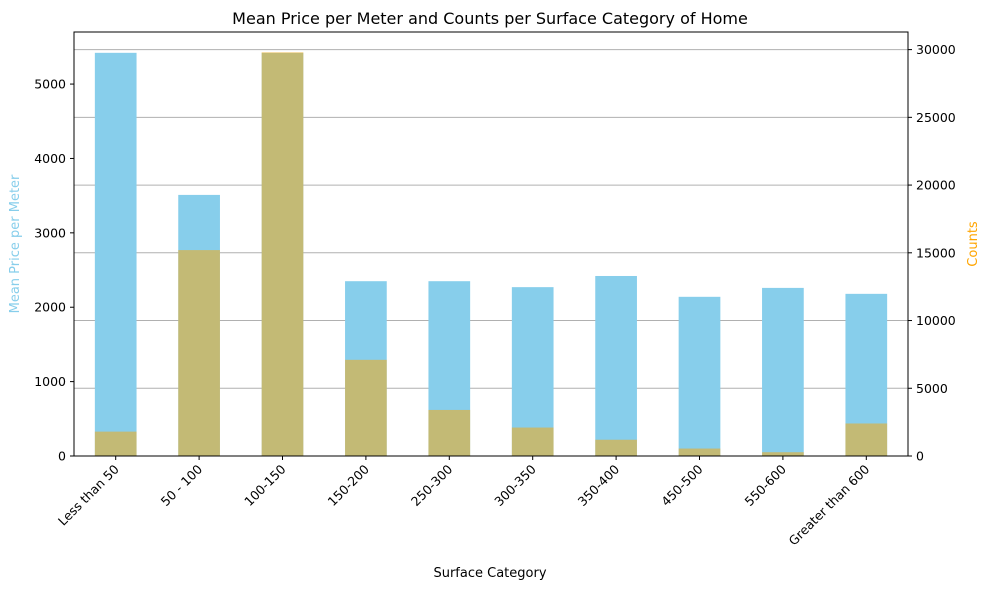 Image resolution: width=989 pixels, height=590 pixels. Describe the element at coordinates (15, 243) in the screenshot. I see `left-axis-title: Mean Price per Meter` at that location.